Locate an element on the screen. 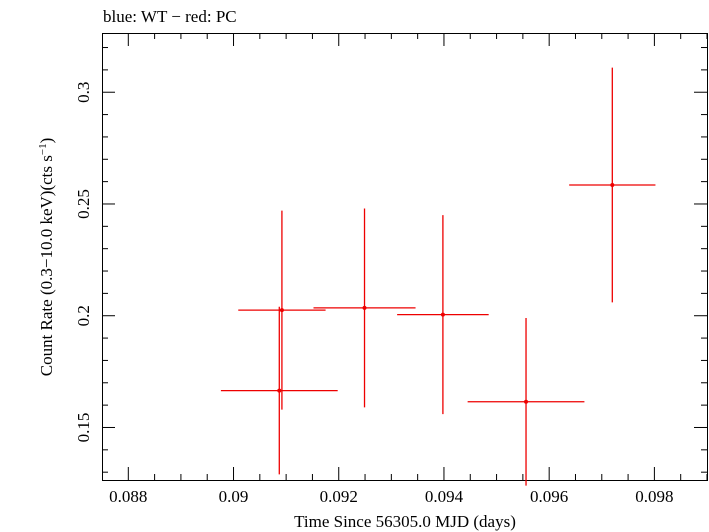 The image size is (709, 532). x-tick-label: 0.09 is located at coordinates (234, 496).